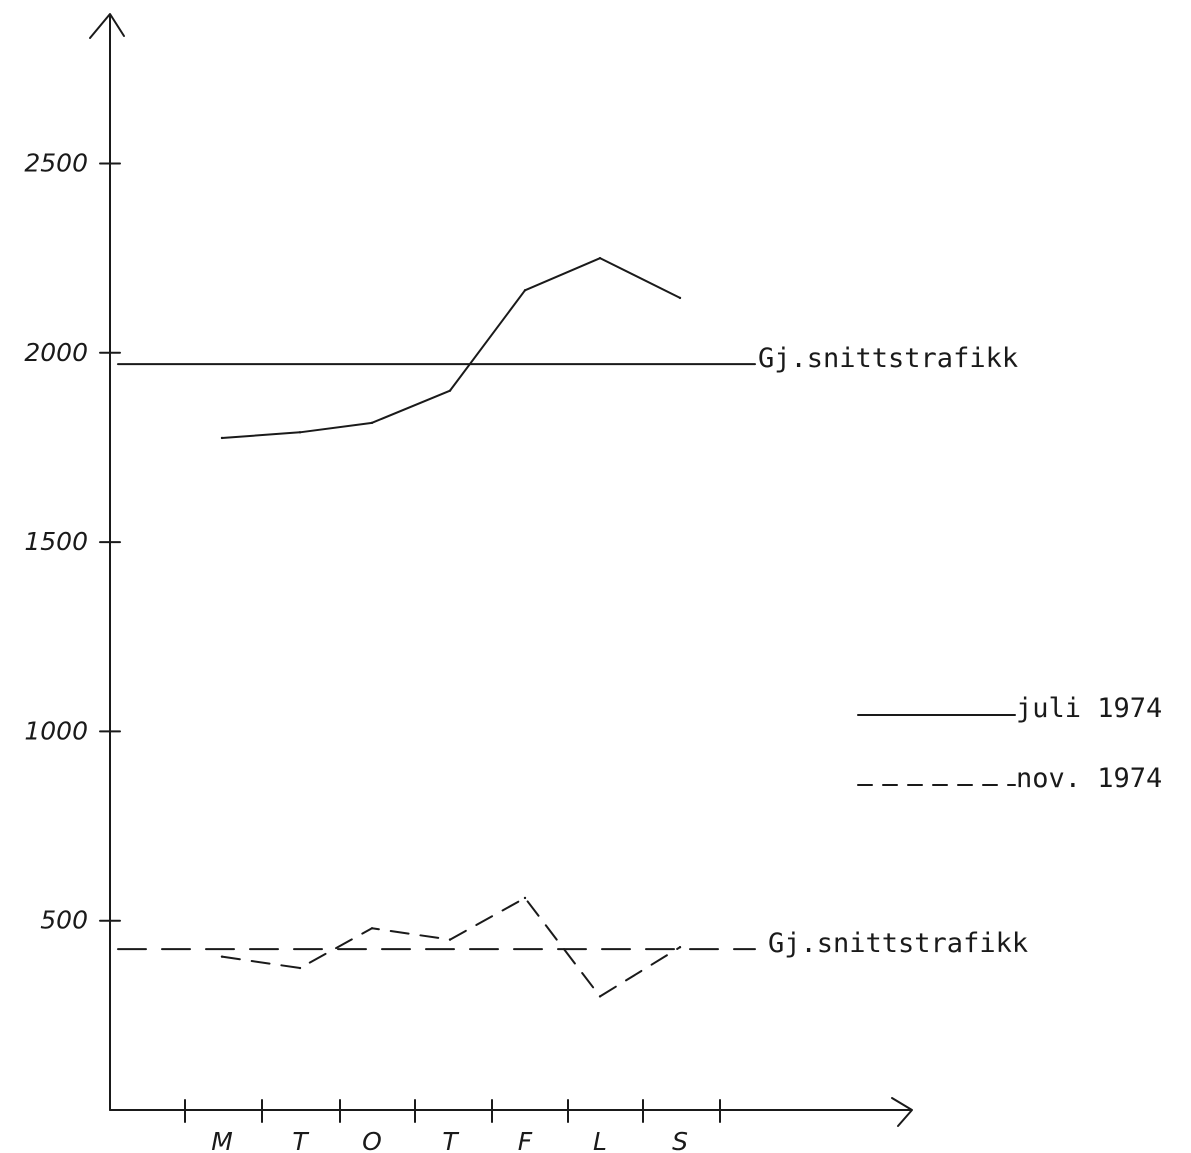 The image size is (1191, 1153). What do you see at coordinates (56, 352) in the screenshot?
I see `y-tick-label: 2000` at bounding box center [56, 352].